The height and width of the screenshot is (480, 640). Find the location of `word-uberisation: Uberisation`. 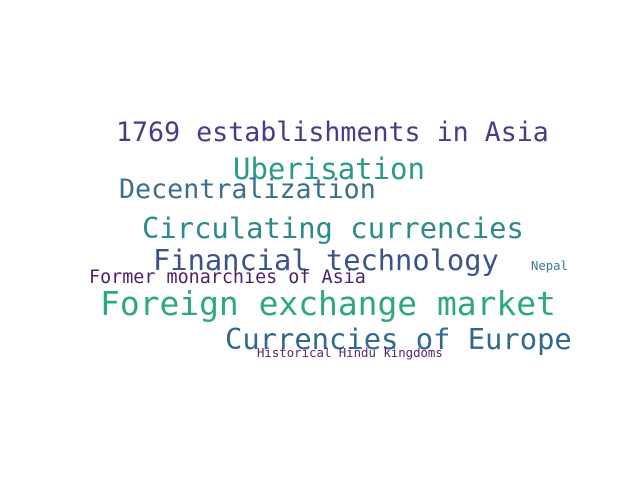

word-uberisation: Uberisation is located at coordinates (329, 168).